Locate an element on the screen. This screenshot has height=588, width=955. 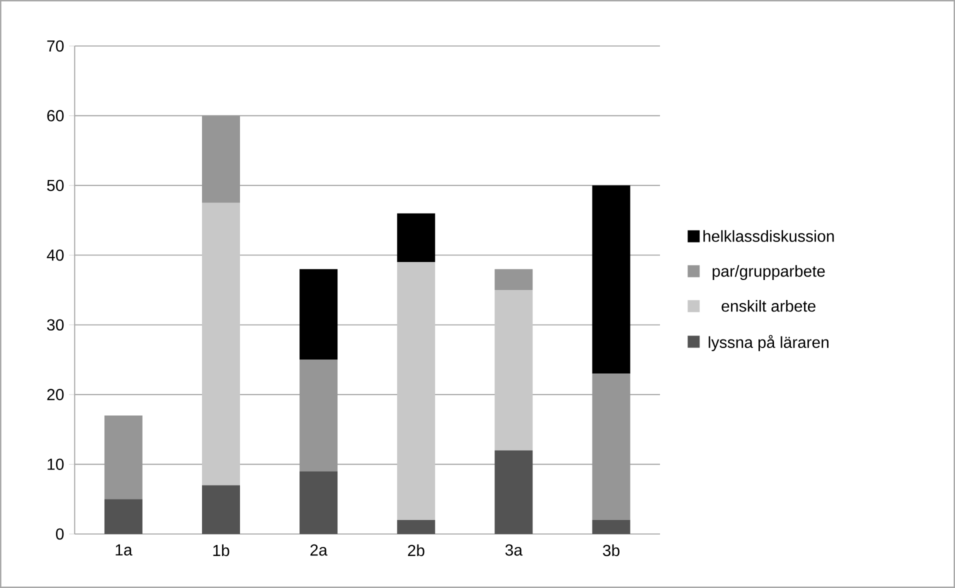
y-tick-label: 40 is located at coordinates (55, 255).